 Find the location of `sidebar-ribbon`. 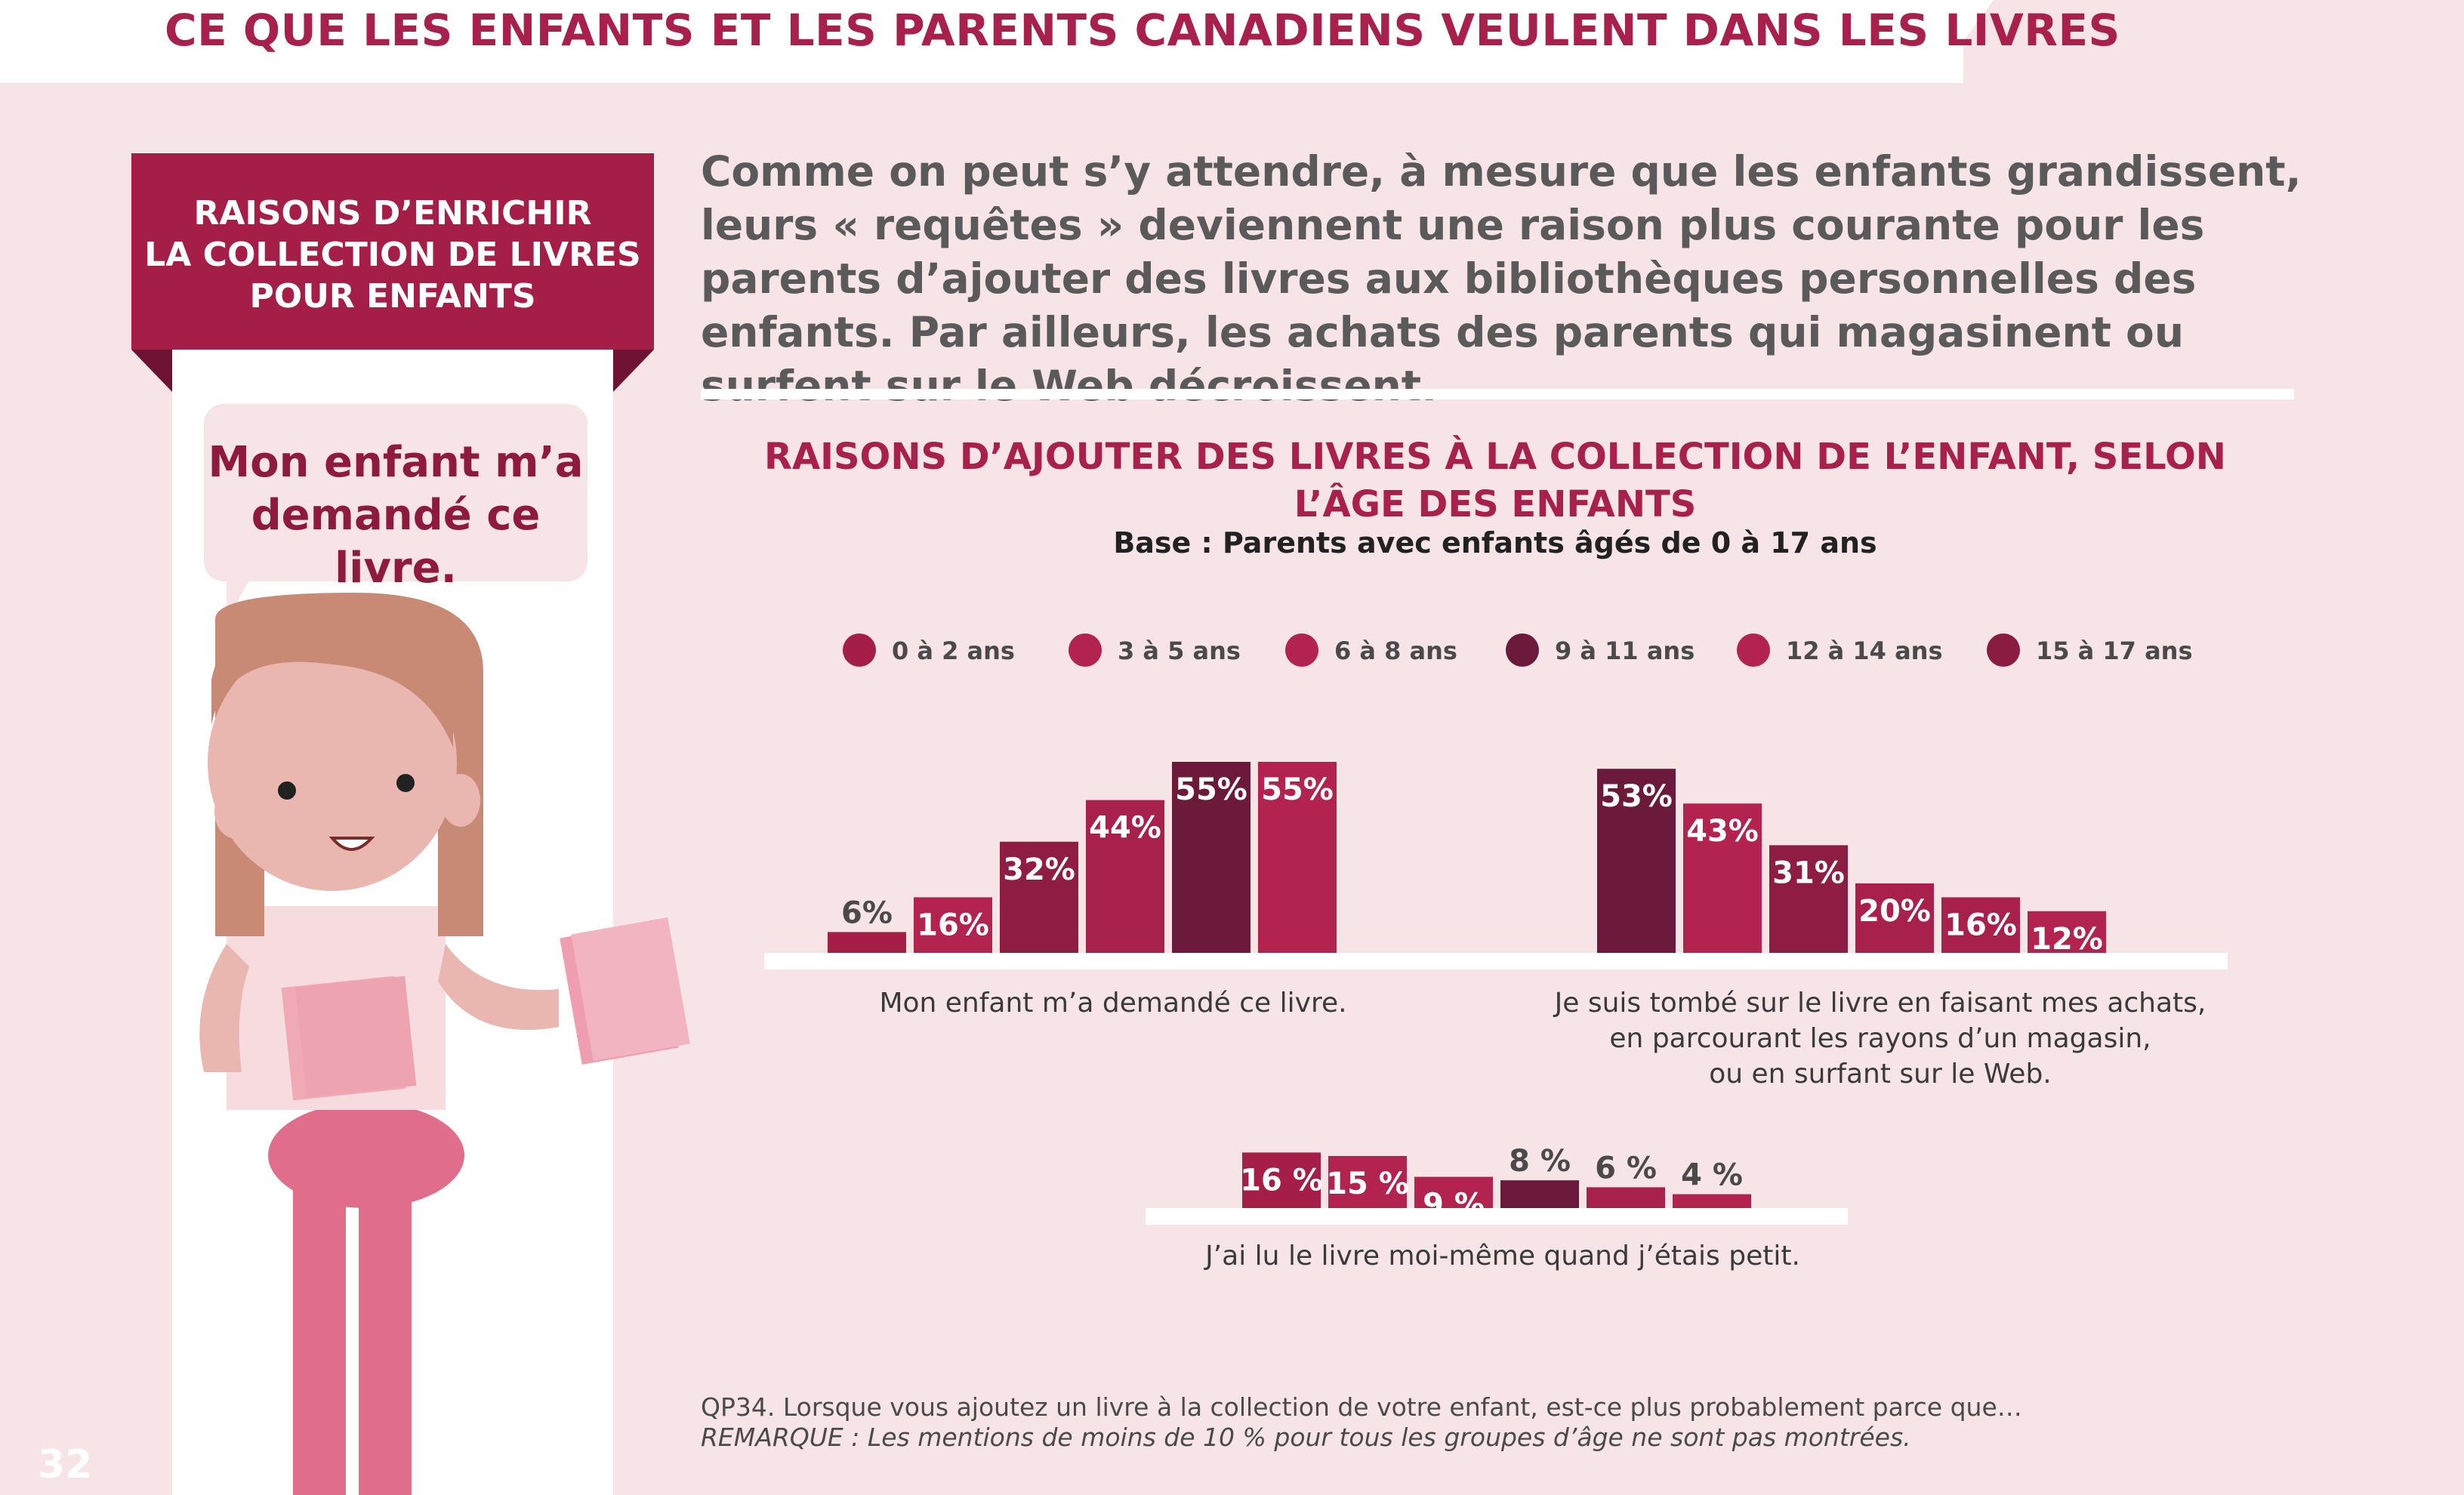

sidebar-ribbon is located at coordinates (392, 252).